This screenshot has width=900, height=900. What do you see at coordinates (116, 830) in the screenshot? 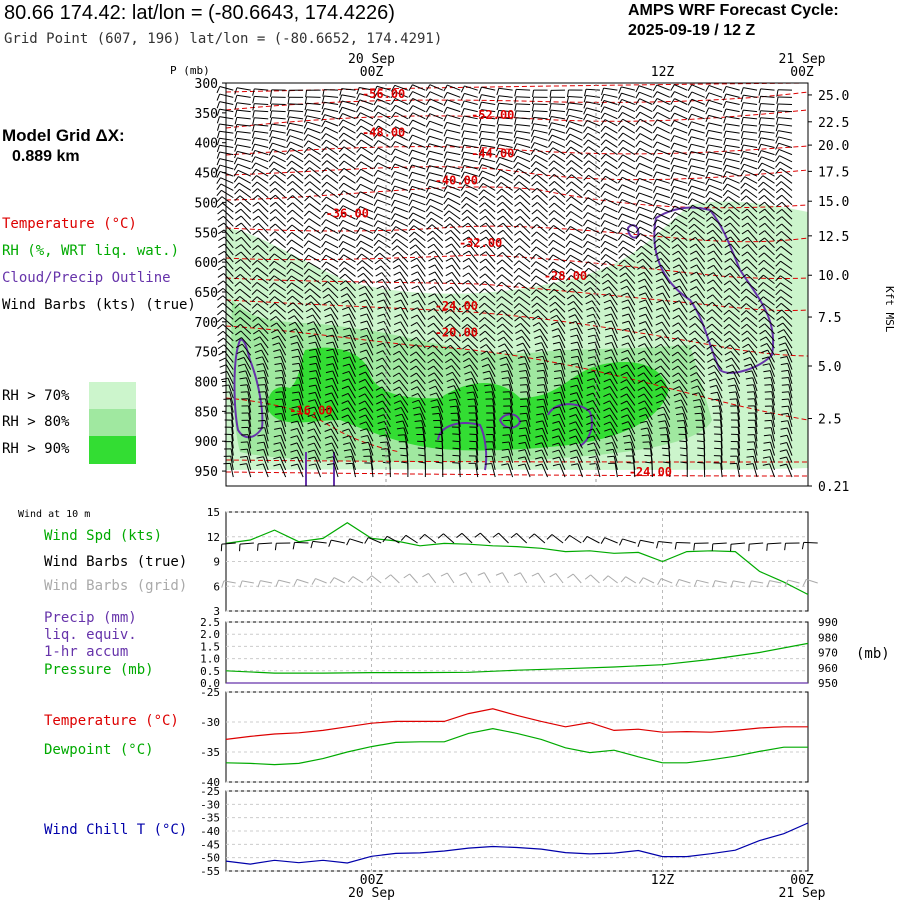
I see `label-wind-chill: Wind Chill T (°C)` at bounding box center [116, 830].